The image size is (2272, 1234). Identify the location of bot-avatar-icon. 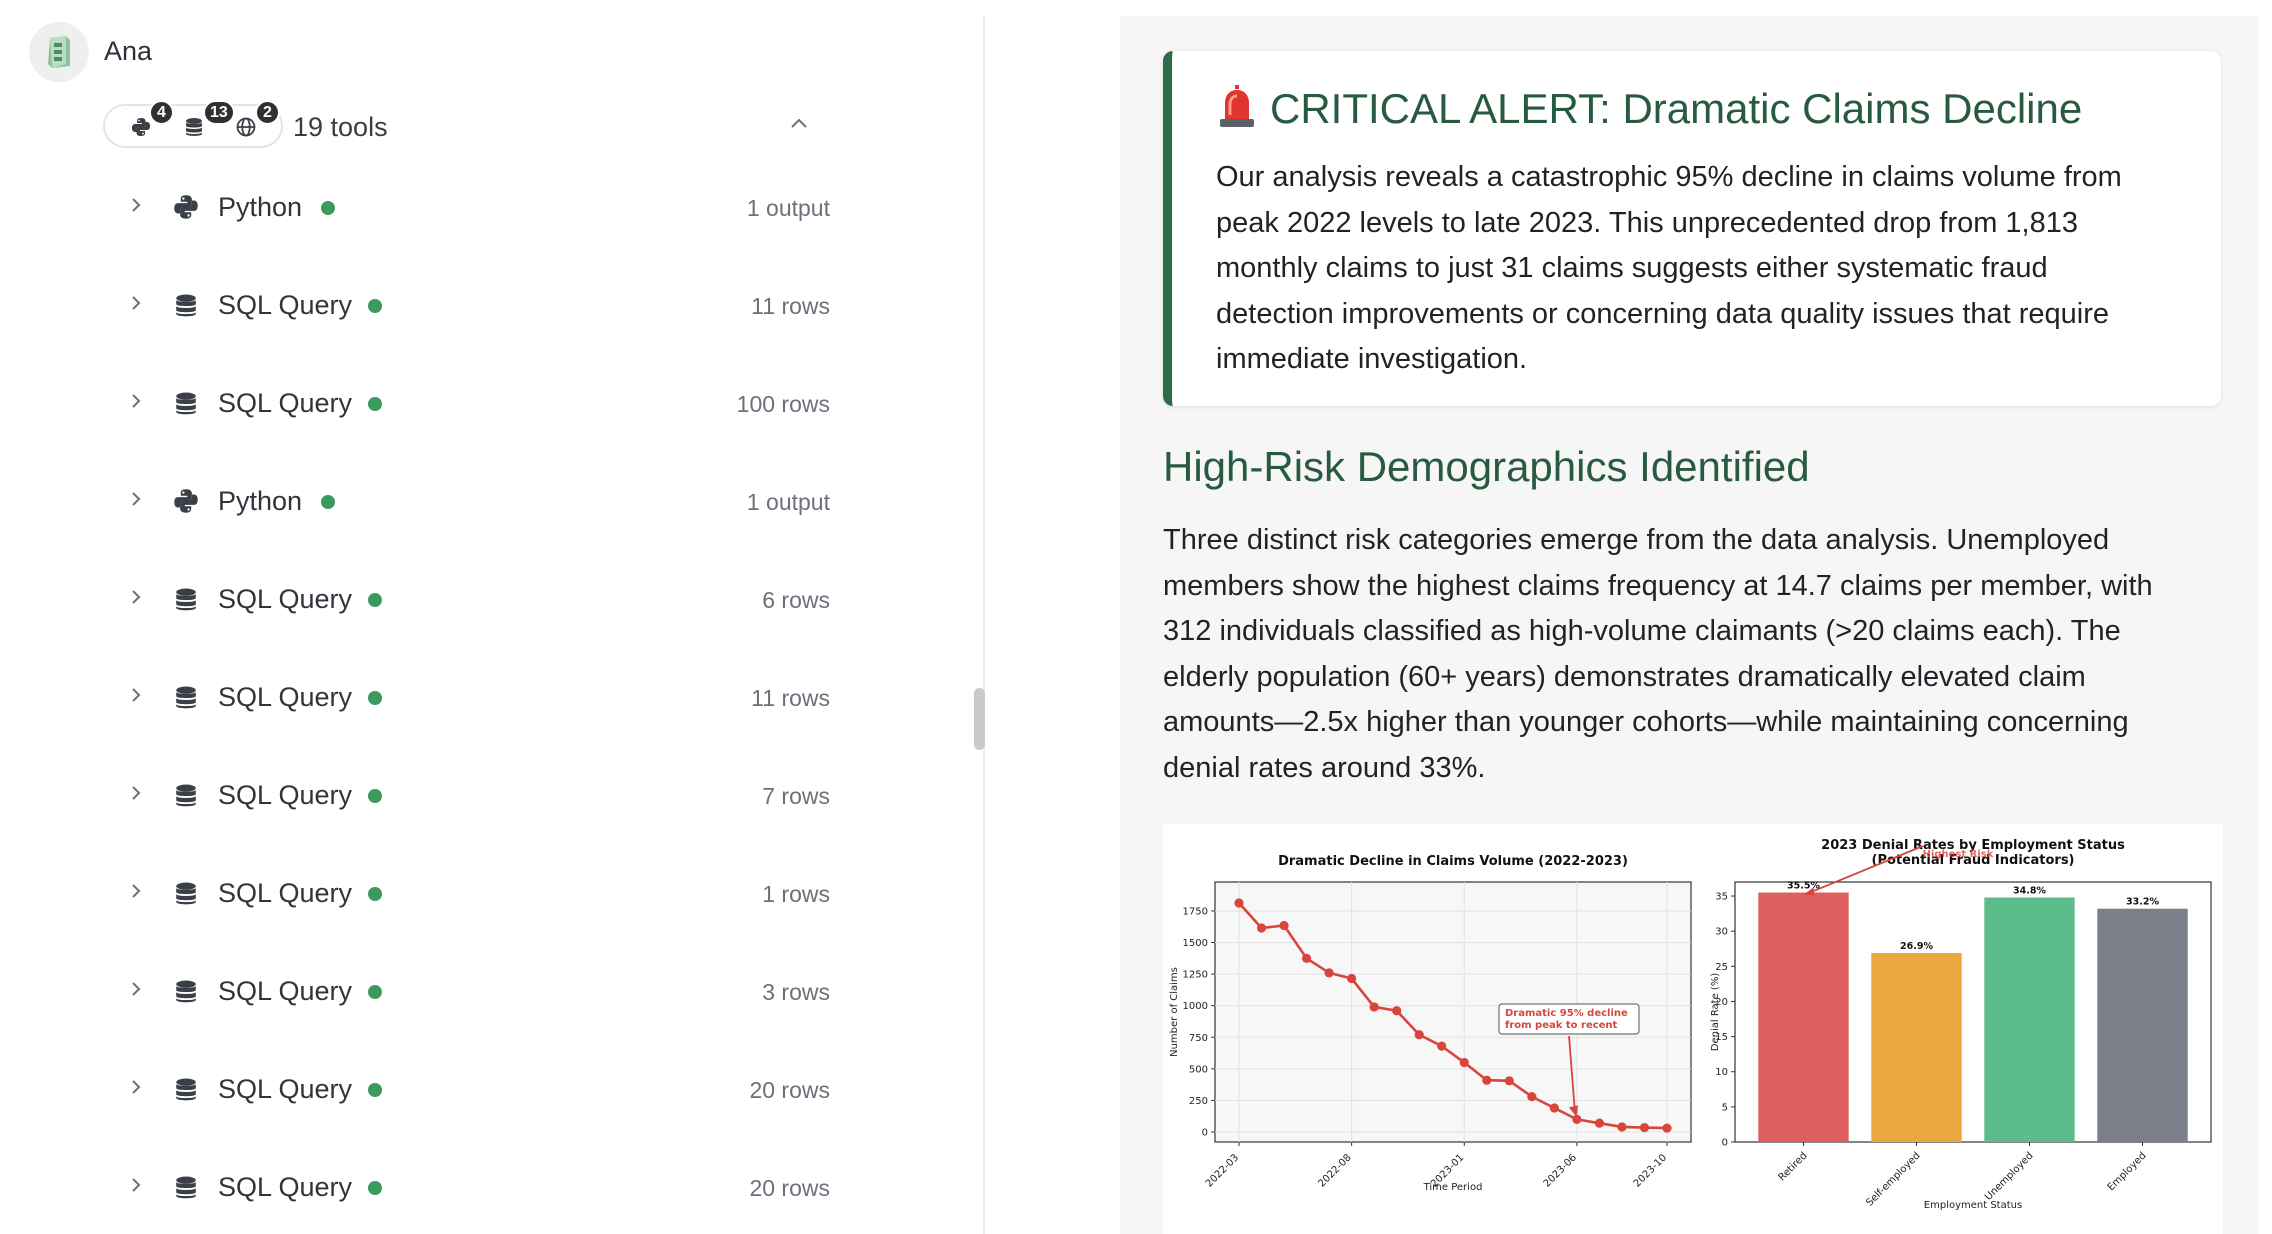
(59, 52).